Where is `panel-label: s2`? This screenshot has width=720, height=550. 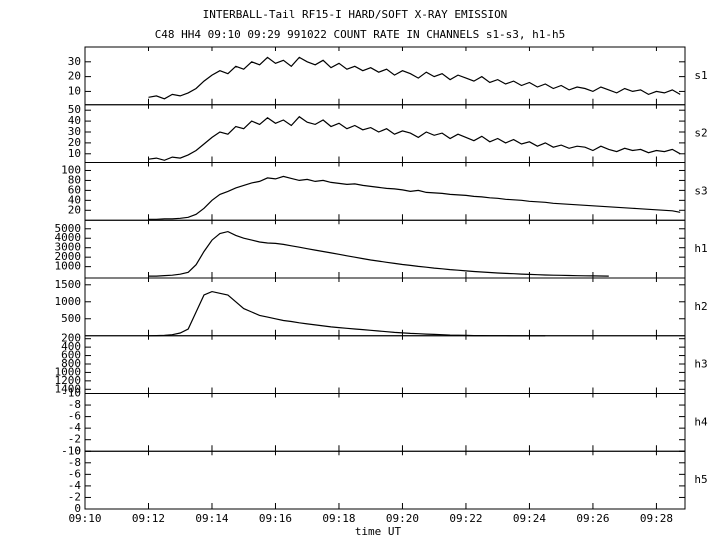
panel-label: s2 is located at coordinates (700, 133).